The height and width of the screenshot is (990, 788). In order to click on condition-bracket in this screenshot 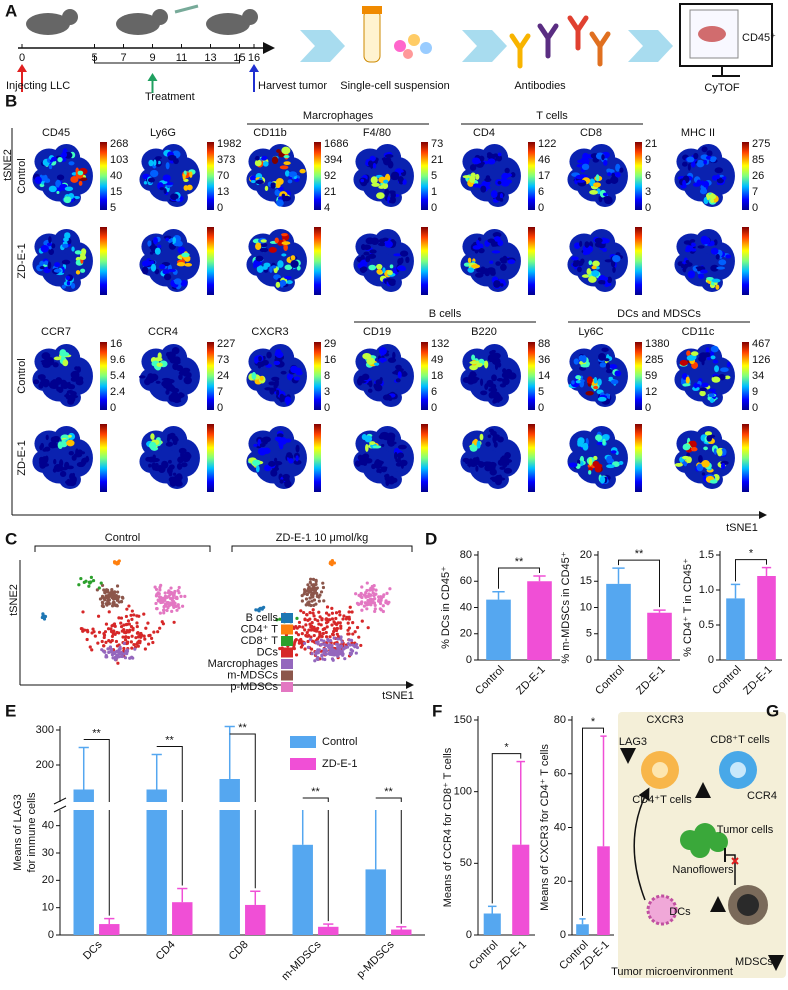, I will do `click(122, 548)`.